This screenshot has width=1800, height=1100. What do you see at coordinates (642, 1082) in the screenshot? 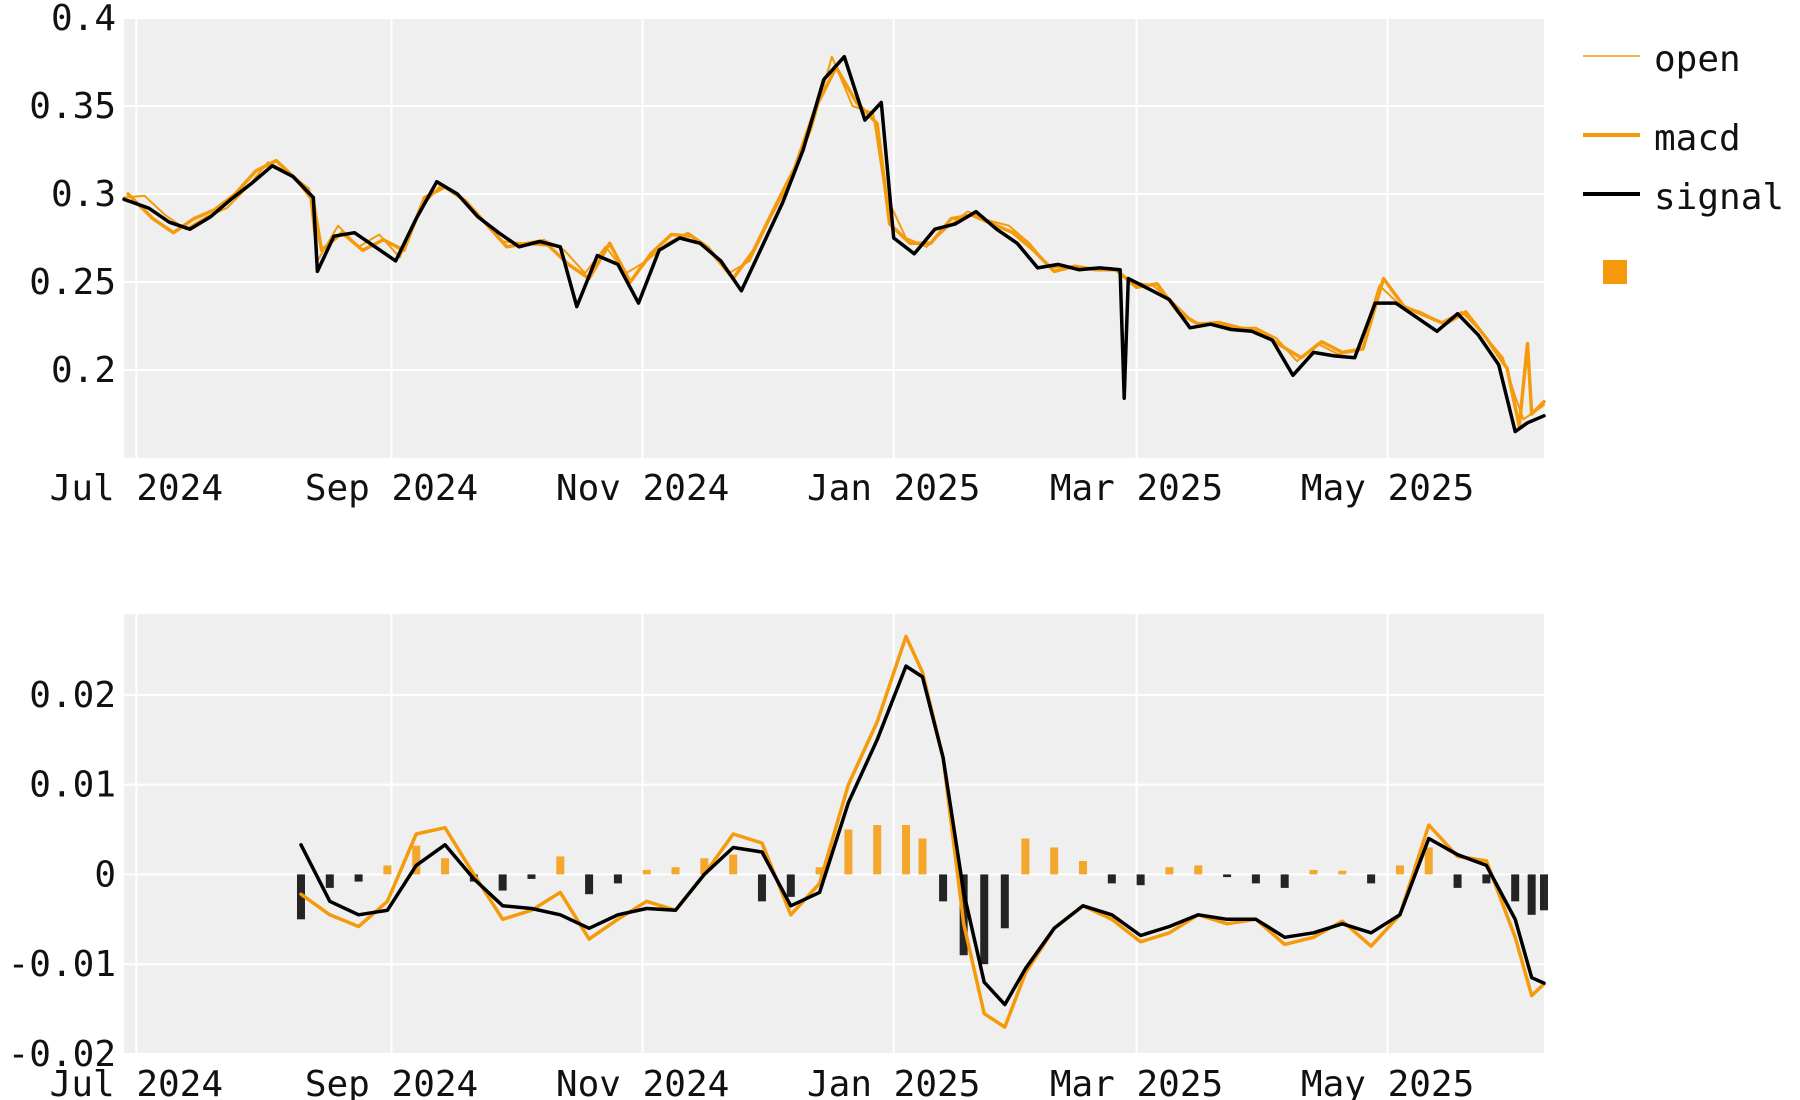
I see `macd-x-tick-label: Nov 2024` at bounding box center [642, 1082].